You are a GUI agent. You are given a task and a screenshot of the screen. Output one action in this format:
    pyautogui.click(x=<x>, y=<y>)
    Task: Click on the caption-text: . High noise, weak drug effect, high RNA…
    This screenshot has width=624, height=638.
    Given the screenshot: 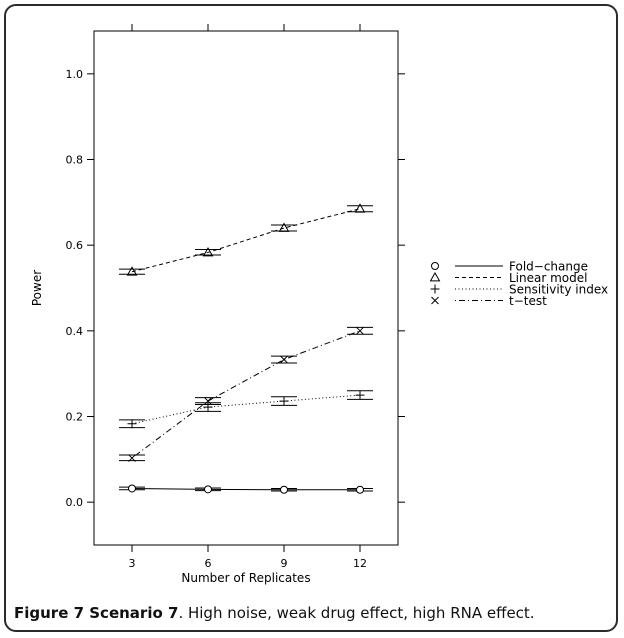 What is the action you would take?
    pyautogui.click(x=356, y=613)
    